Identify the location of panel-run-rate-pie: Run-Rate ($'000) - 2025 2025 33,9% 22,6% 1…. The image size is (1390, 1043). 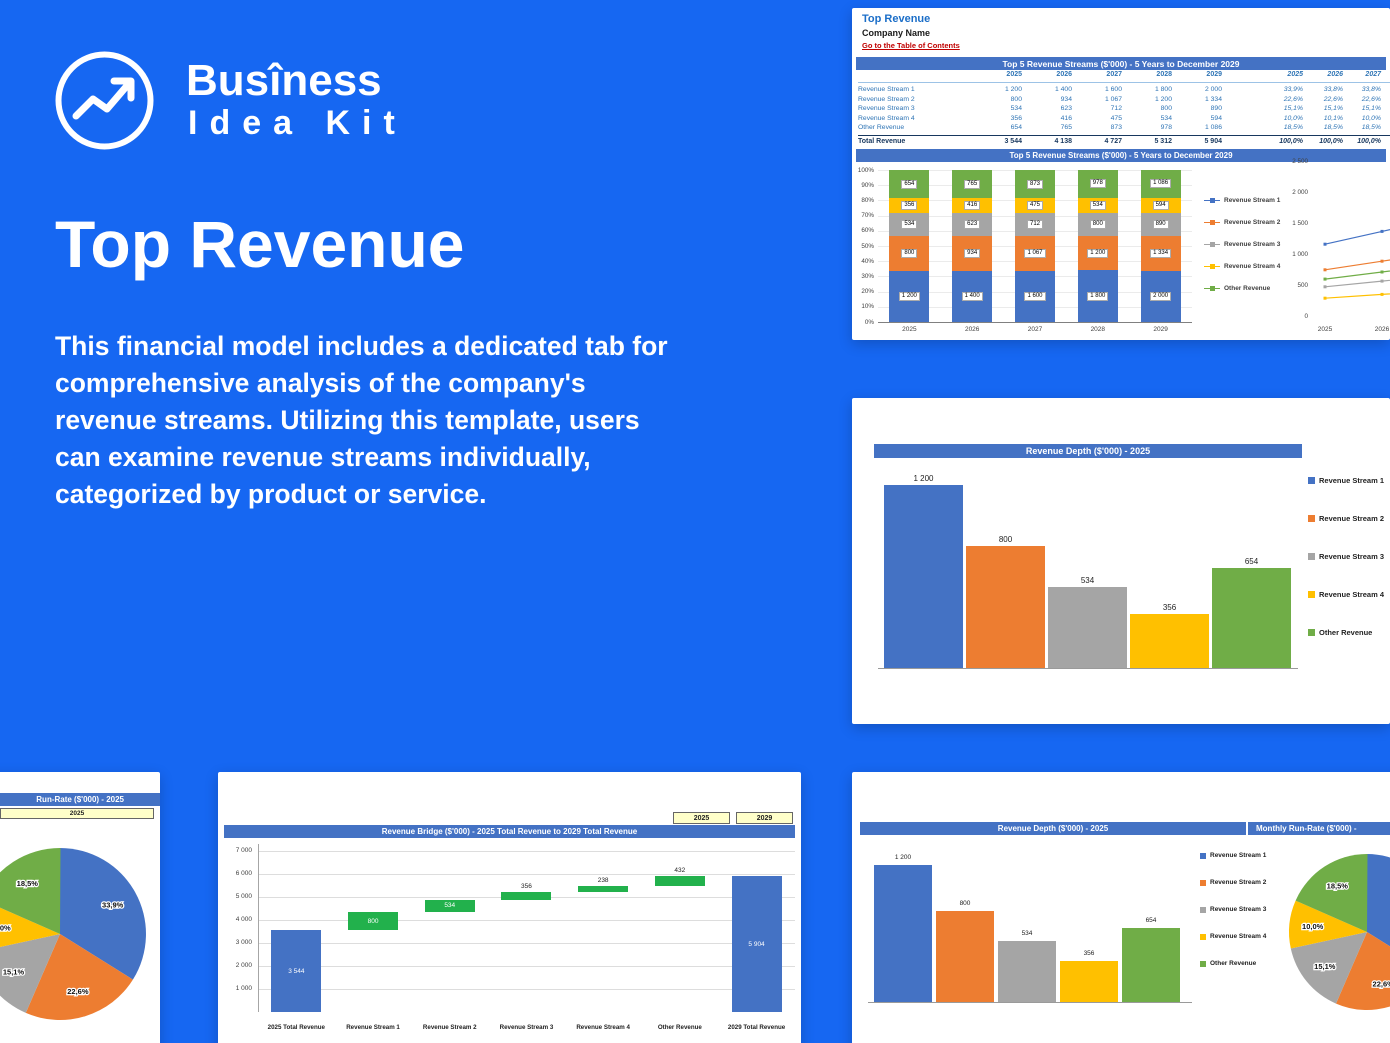
(80, 907).